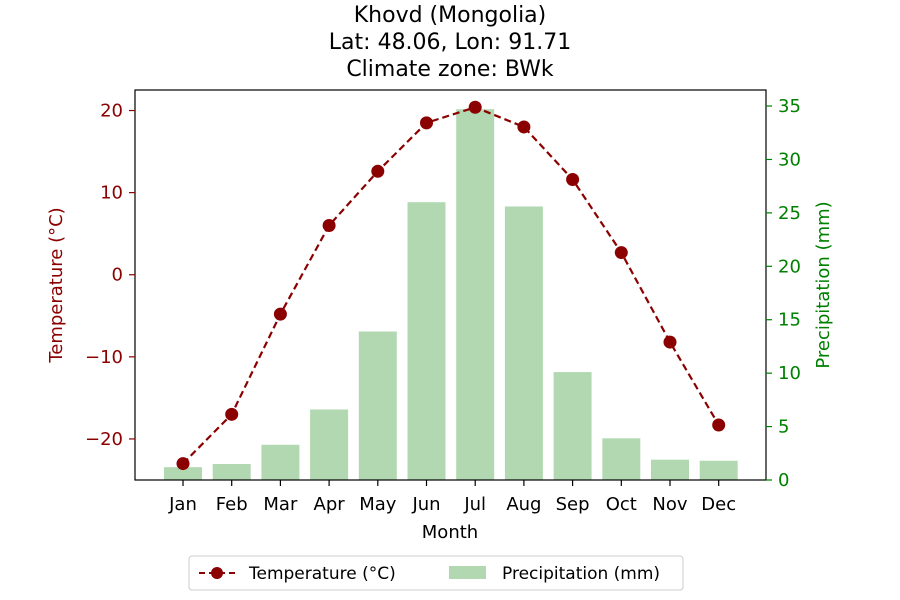  I want to click on precipitation-axis-label: Precipitation (mm), so click(823, 284).